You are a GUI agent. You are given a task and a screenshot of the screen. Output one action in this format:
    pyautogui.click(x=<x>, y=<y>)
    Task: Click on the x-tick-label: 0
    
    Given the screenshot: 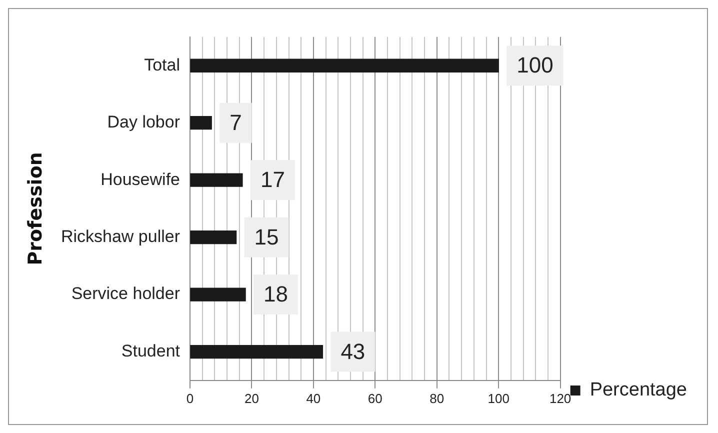 What is the action you would take?
    pyautogui.click(x=190, y=398)
    